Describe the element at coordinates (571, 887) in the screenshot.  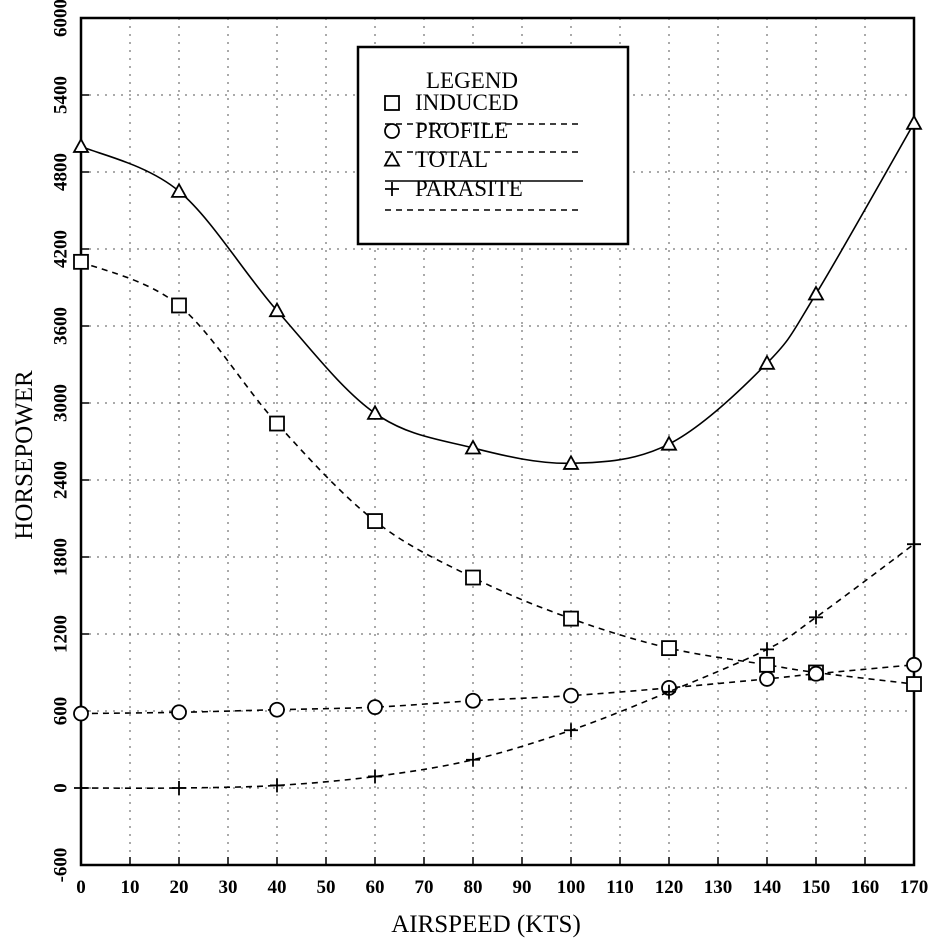
I see `x-tick-label: 100` at that location.